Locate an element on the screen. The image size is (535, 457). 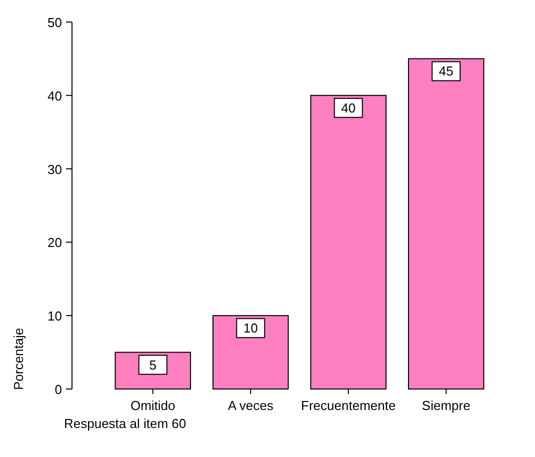
x-tick-label: Frecuentemente is located at coordinates (348, 405).